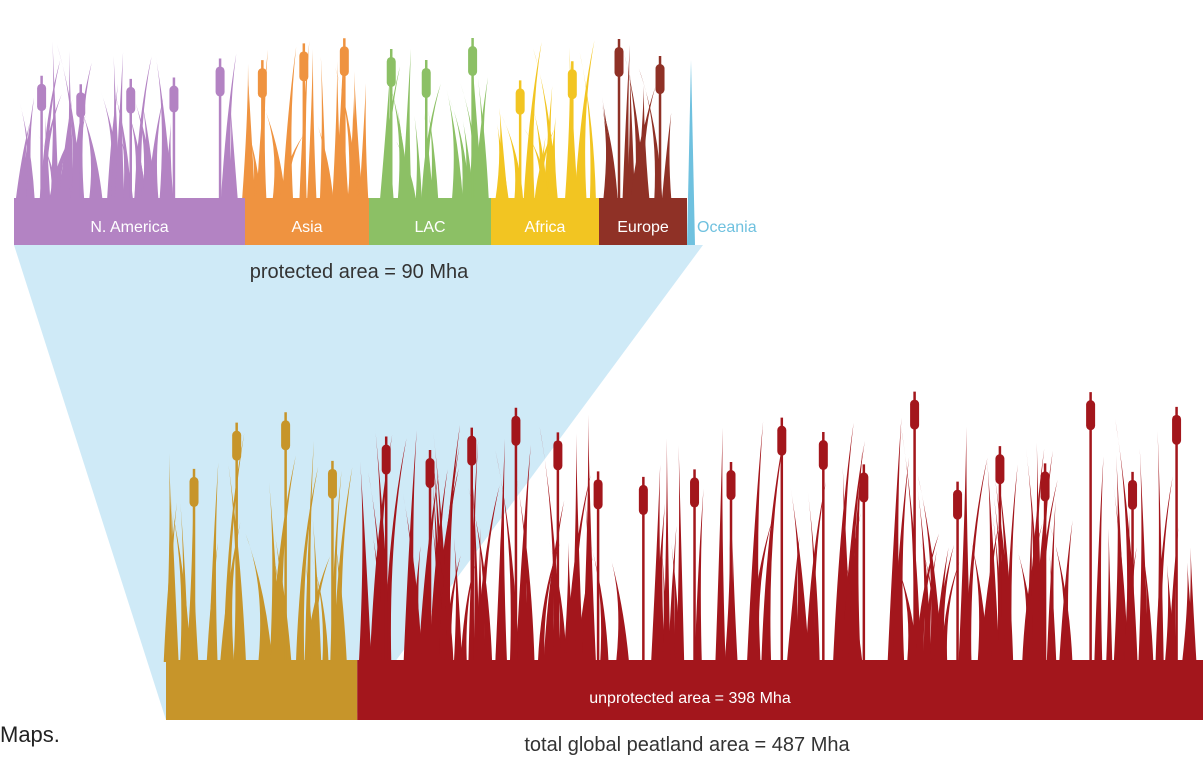 This screenshot has width=1203, height=757. What do you see at coordinates (691, 152) in the screenshot?
I see `bar-oceania` at bounding box center [691, 152].